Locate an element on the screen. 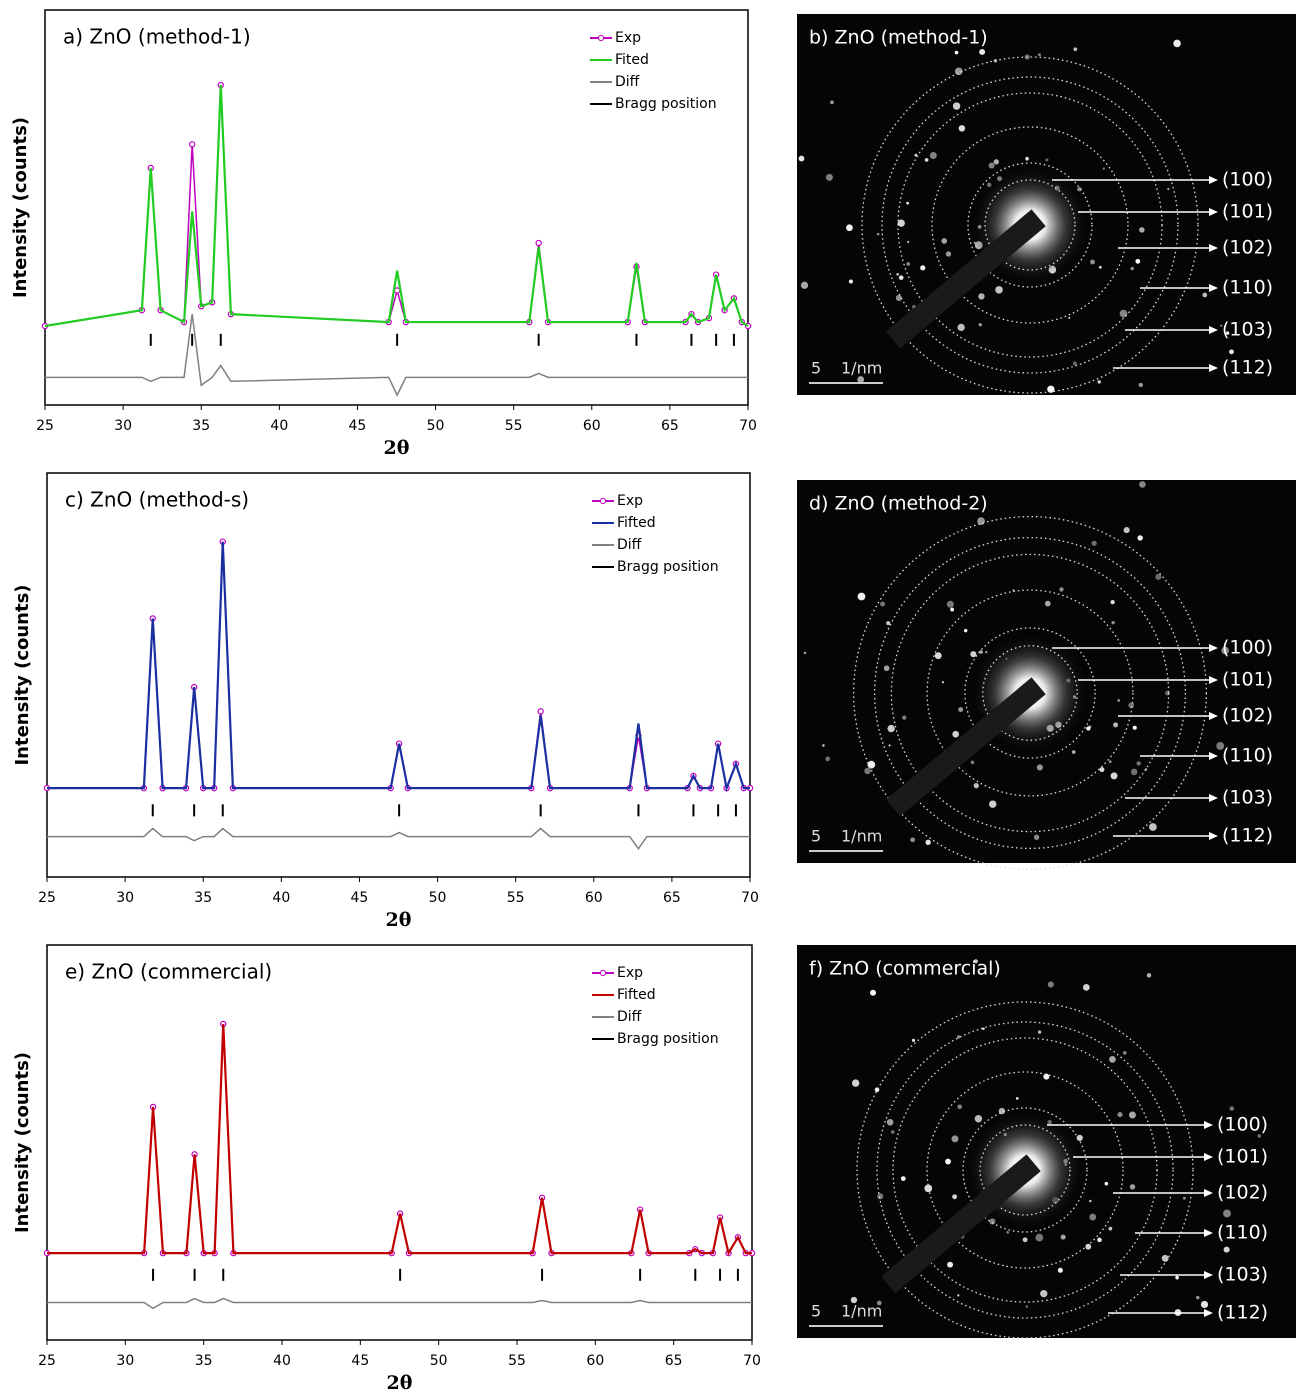  legend-marker is located at coordinates (603, 973).